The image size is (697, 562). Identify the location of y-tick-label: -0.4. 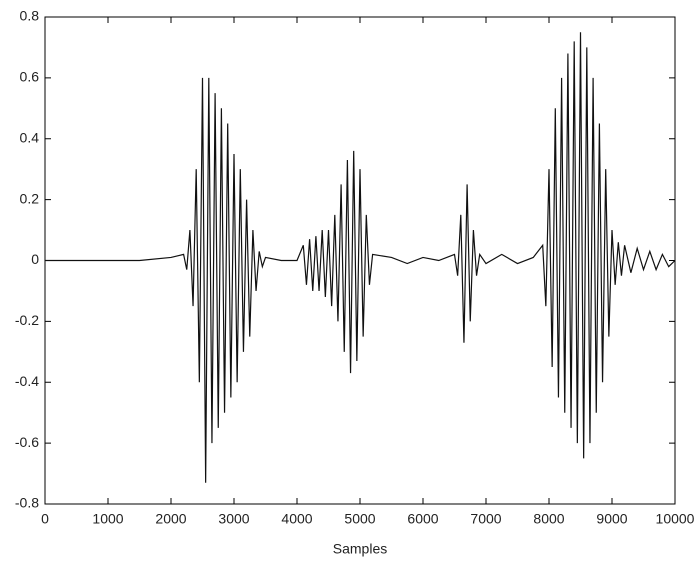
(27, 381).